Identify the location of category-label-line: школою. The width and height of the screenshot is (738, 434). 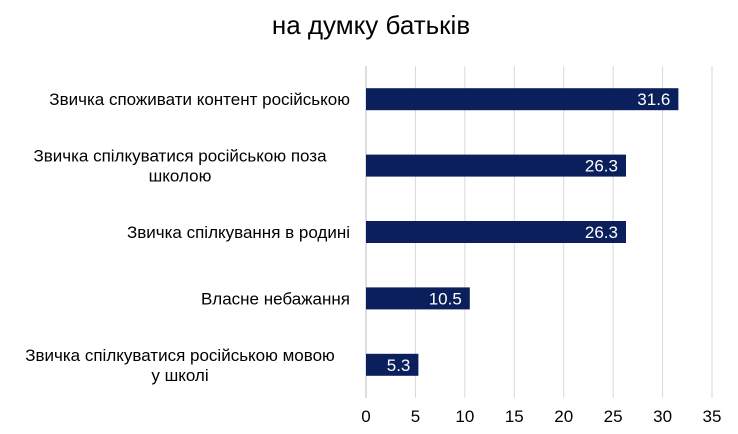
(180, 176).